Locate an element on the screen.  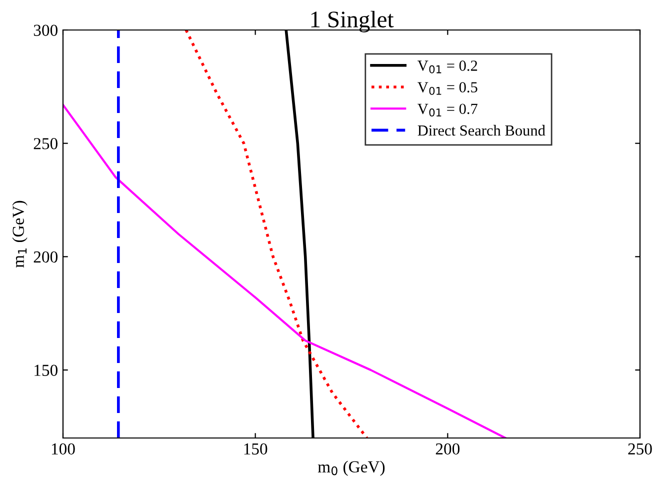
legend-label: V$_{01}$ = 0.2 is located at coordinates (448, 67).